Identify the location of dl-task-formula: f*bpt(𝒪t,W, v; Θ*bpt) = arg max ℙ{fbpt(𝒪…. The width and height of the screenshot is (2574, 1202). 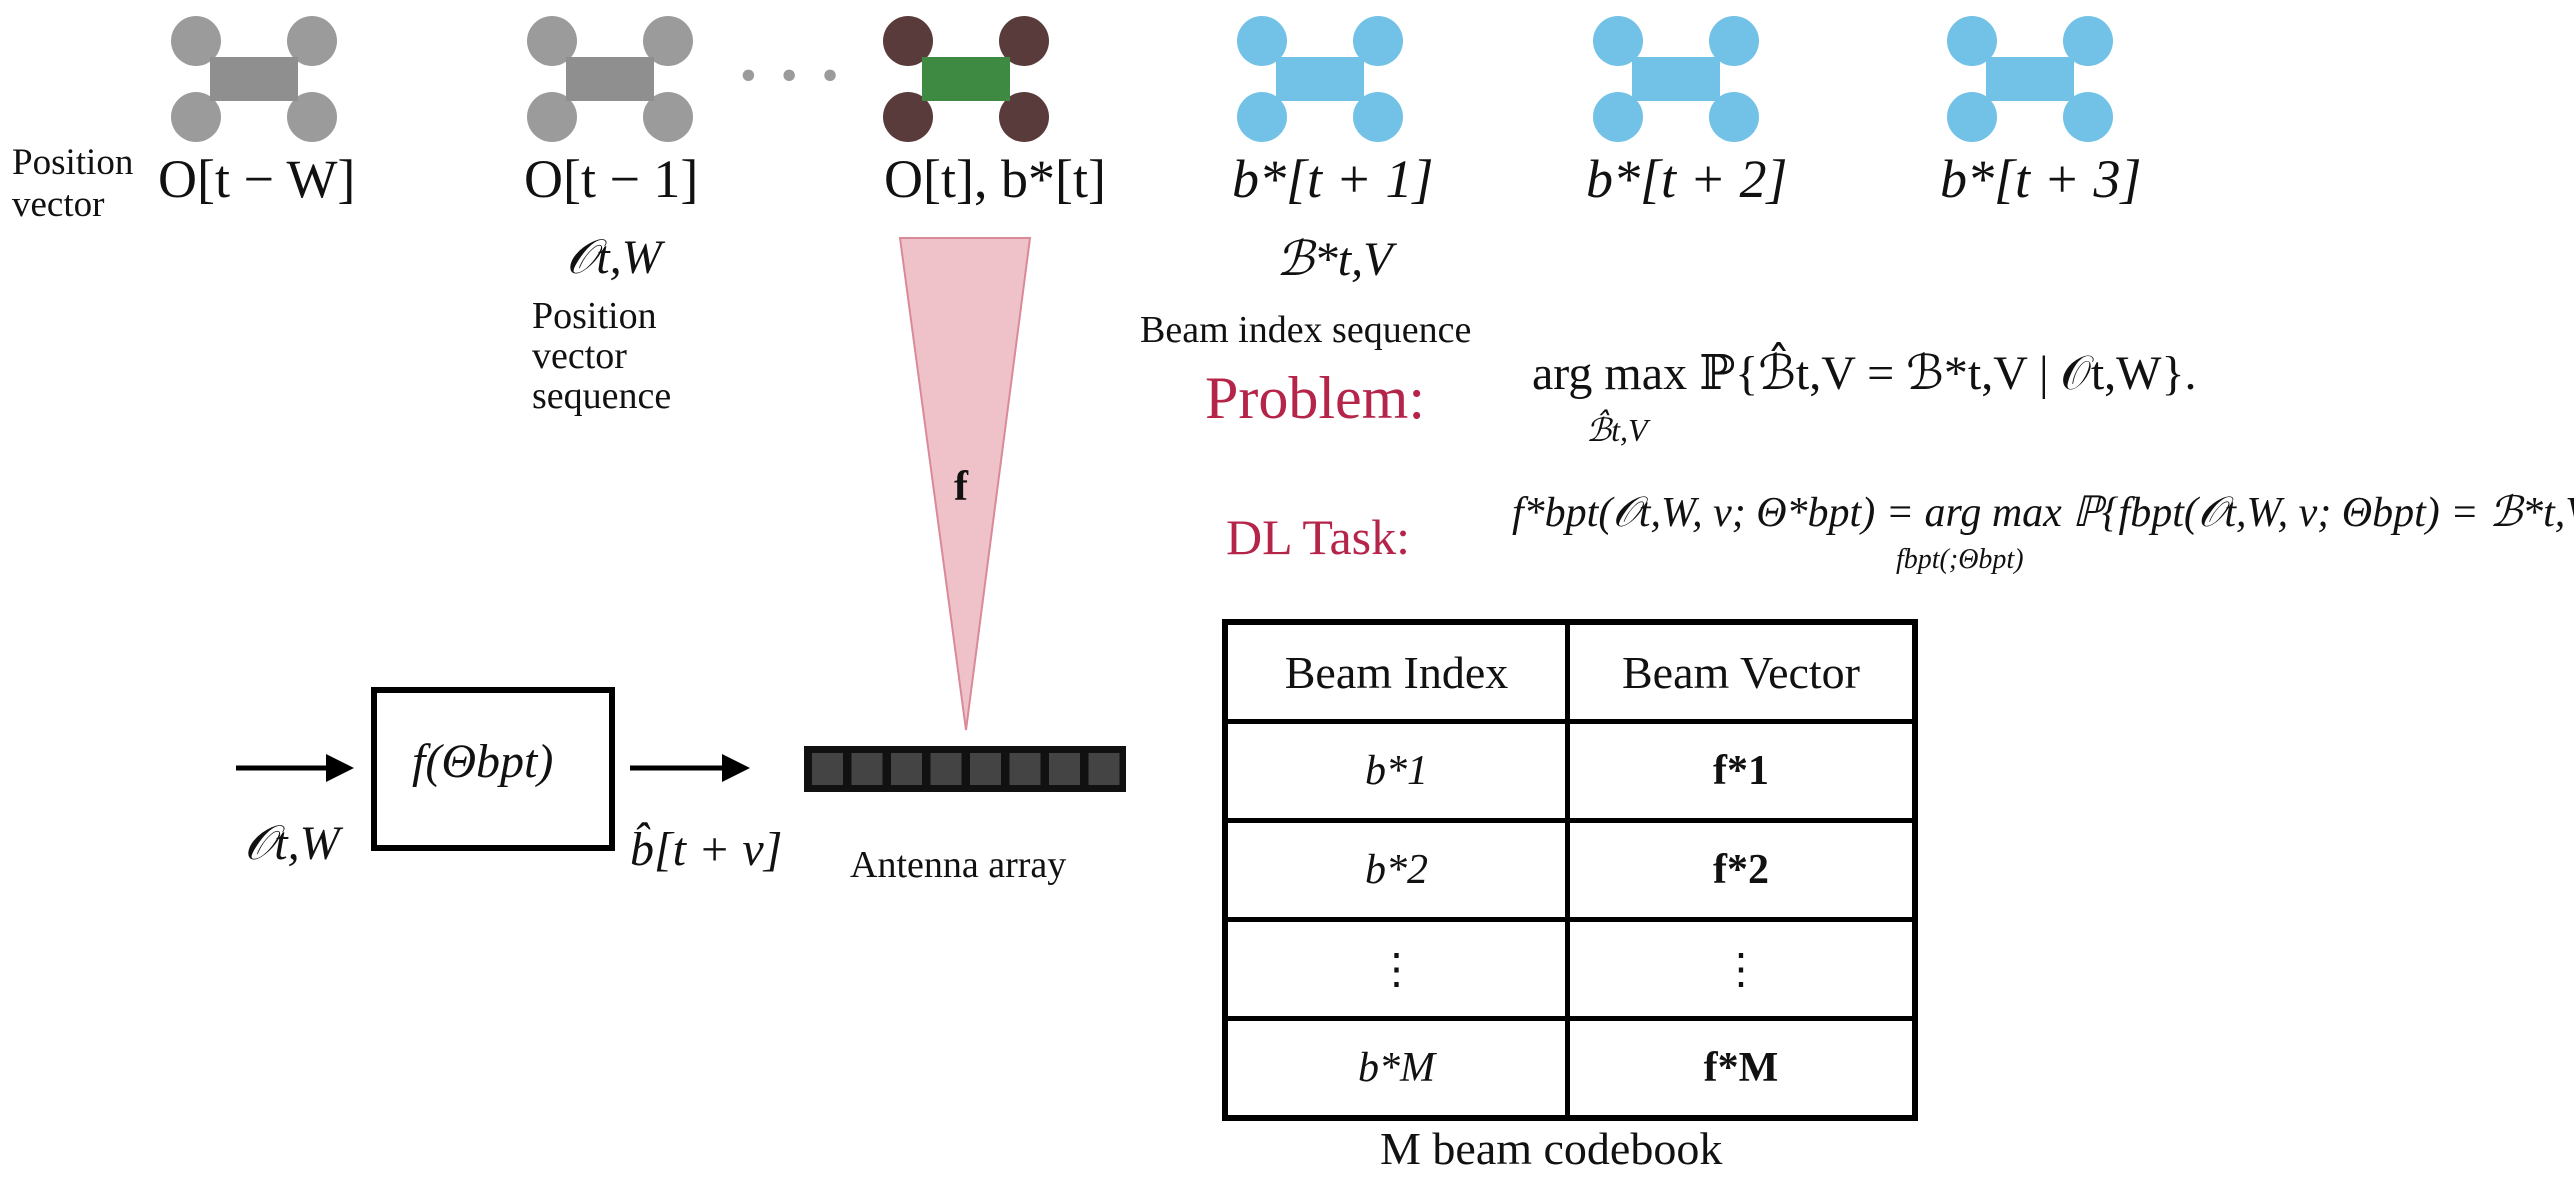
(2043, 513).